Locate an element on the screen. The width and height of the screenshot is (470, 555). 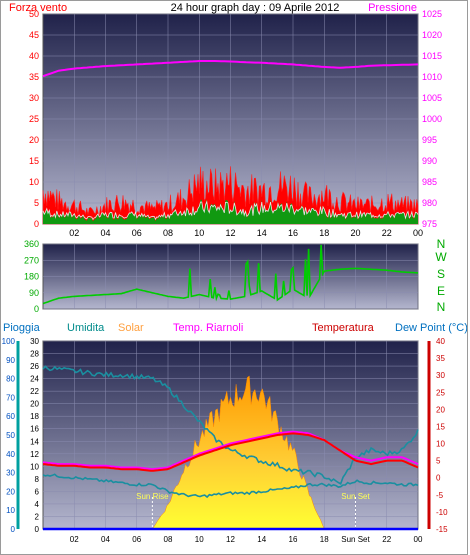
solar-tick-label: 30 is located at coordinates (34, 341).